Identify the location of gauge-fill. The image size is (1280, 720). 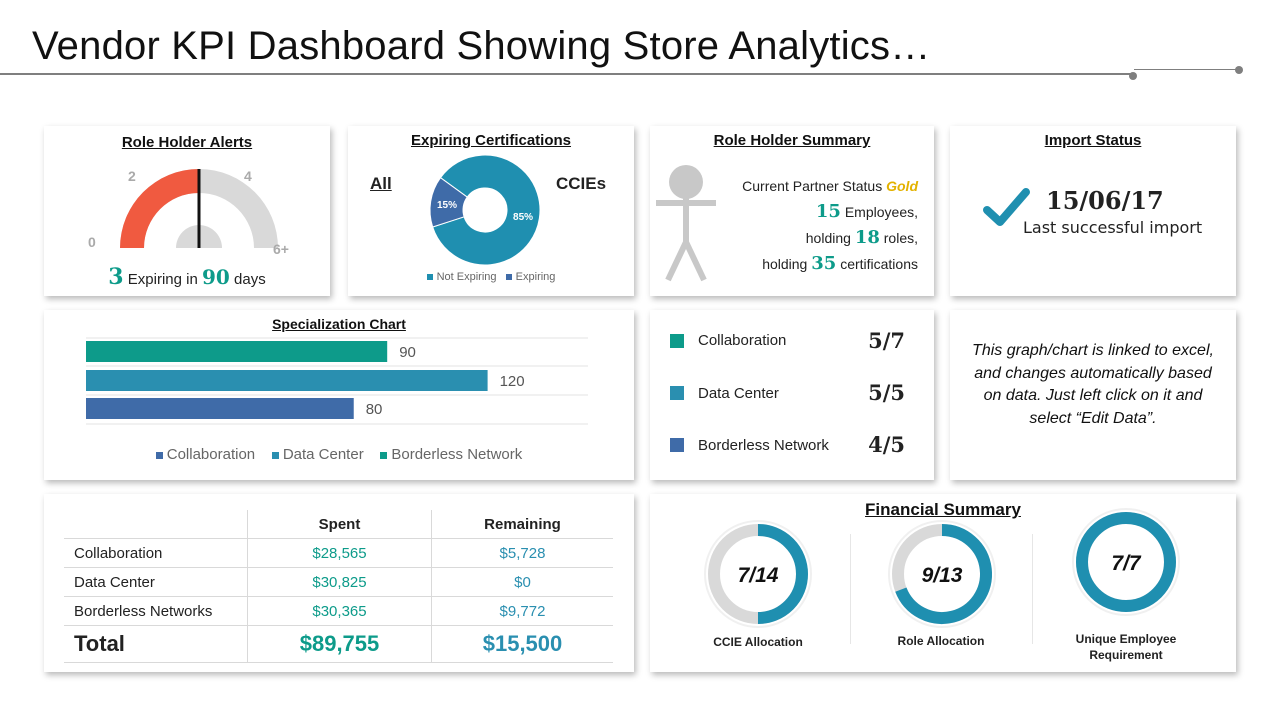
(159, 208).